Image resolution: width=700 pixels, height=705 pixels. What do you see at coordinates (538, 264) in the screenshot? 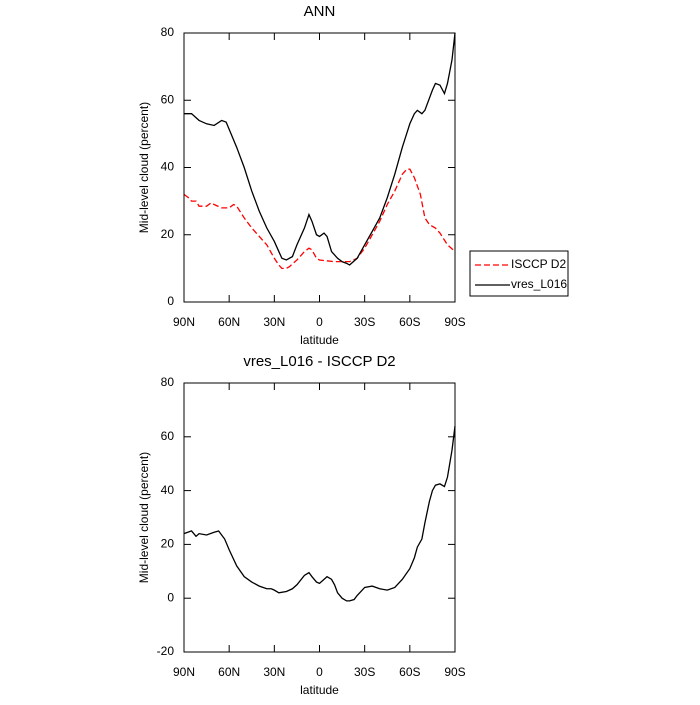
I see `legend-label: ISCCP D2` at bounding box center [538, 264].